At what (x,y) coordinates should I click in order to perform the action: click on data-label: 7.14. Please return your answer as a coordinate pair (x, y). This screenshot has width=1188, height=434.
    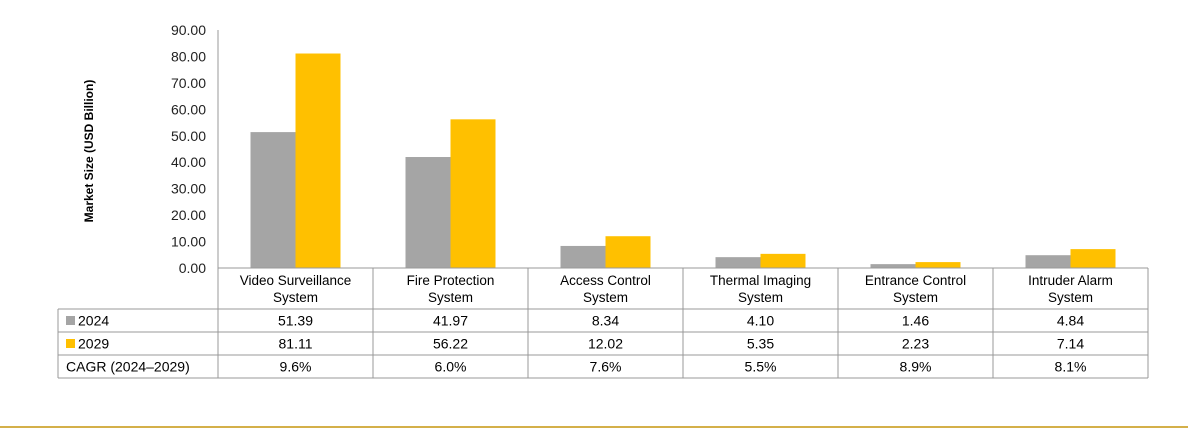
    Looking at the image, I should click on (1070, 344).